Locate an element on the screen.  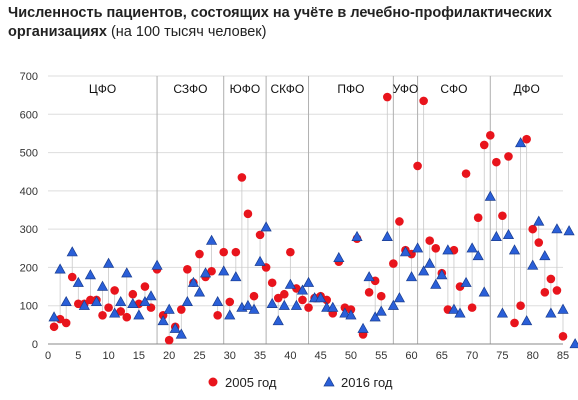
x-tick-label: 30 is located at coordinates (230, 356).